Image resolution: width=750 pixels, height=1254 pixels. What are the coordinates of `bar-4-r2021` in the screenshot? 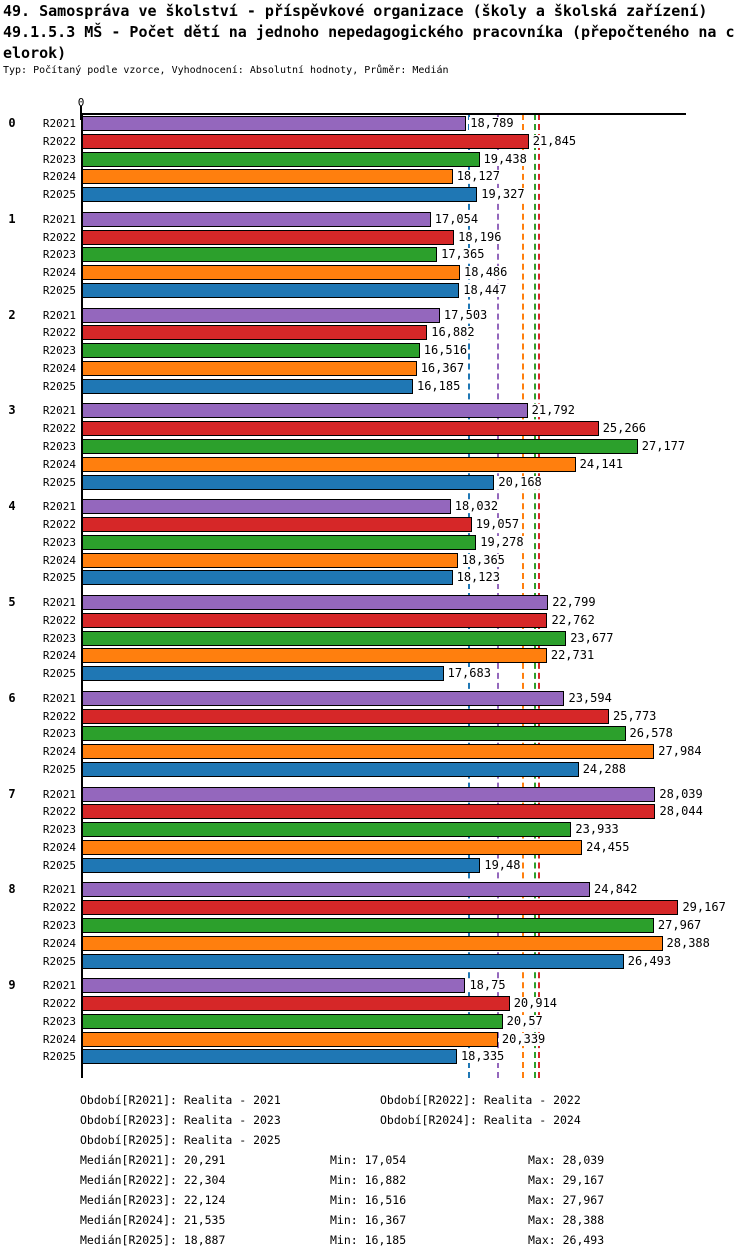 It's located at (266, 507).